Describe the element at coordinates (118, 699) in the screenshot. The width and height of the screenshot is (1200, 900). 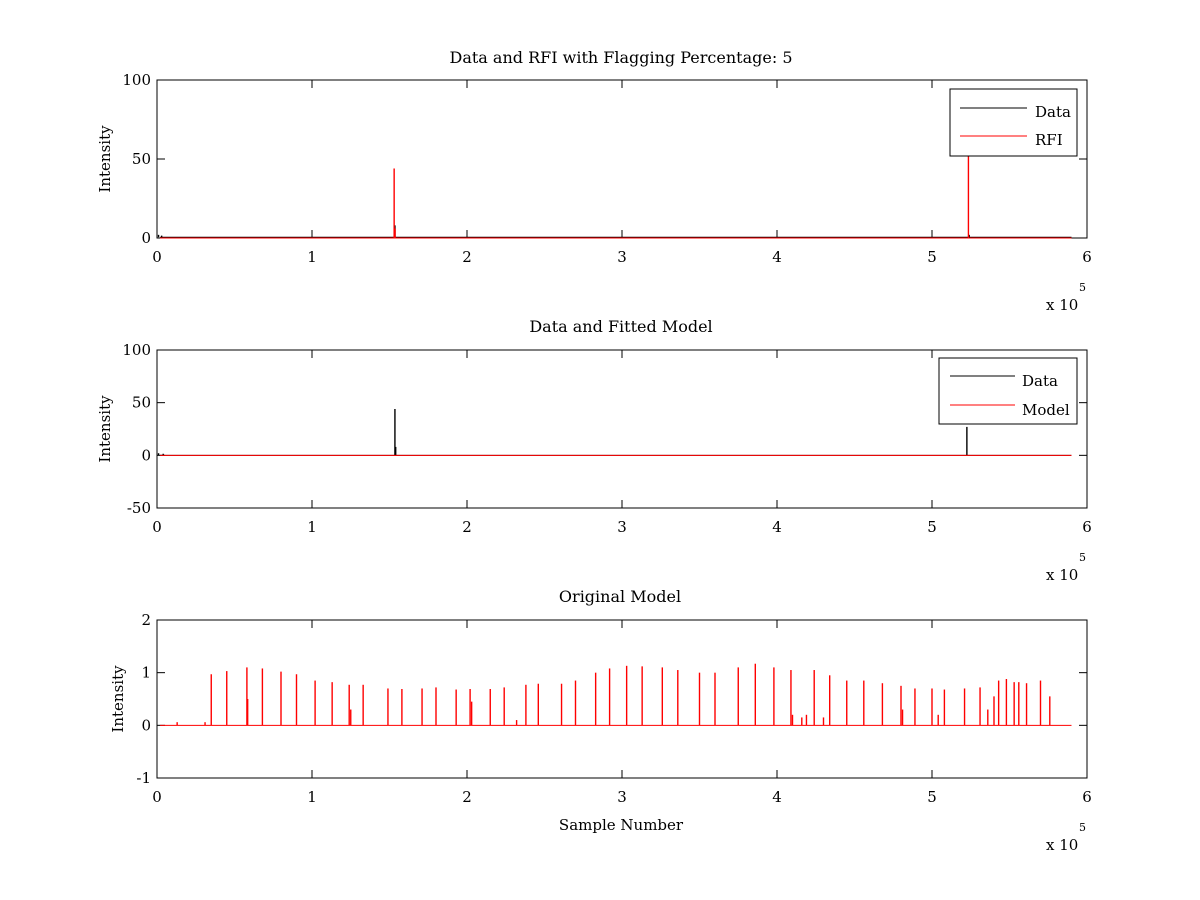
I see `subplot-3-ylabel: Intensity` at that location.